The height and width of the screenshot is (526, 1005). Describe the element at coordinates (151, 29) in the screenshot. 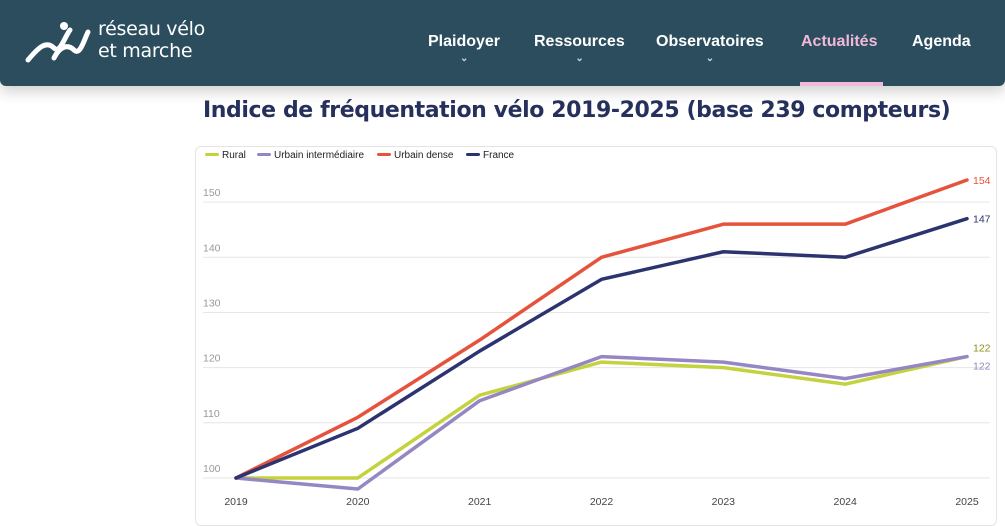

I see `logo-line-1: réseau vélo` at that location.